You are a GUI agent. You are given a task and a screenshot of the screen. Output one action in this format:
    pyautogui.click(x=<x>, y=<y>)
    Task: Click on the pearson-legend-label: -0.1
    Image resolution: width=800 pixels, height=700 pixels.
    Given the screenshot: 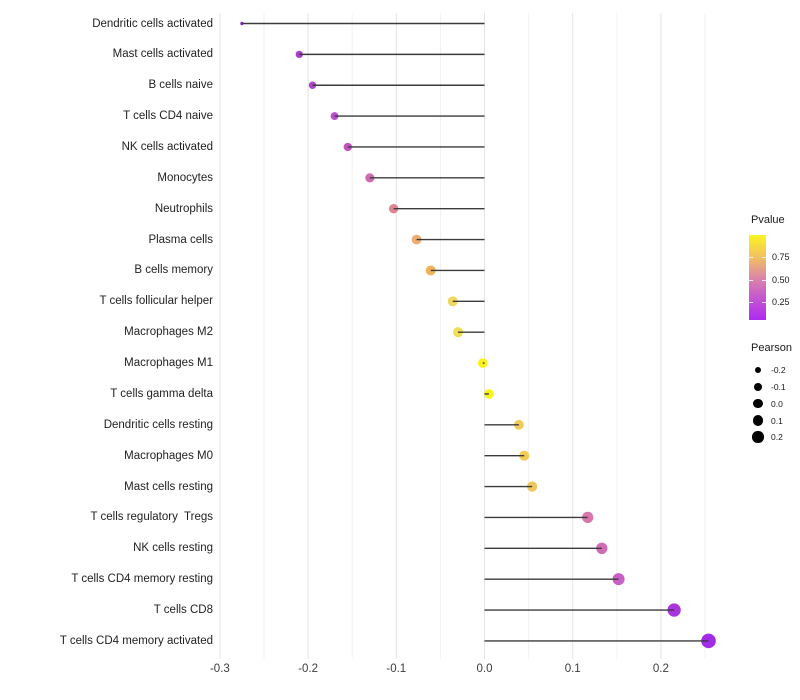 What is the action you would take?
    pyautogui.click(x=778, y=387)
    